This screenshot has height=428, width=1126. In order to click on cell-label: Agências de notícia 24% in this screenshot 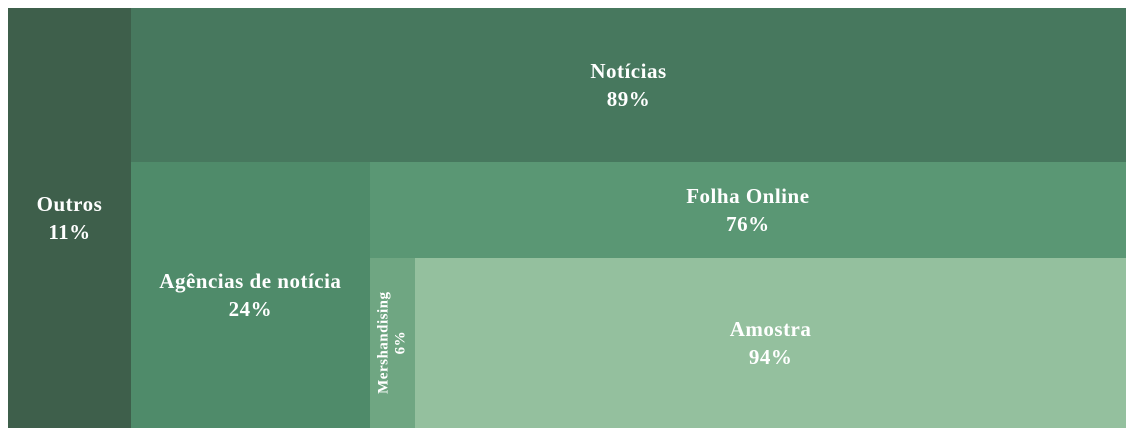, I will do `click(250, 295)`.